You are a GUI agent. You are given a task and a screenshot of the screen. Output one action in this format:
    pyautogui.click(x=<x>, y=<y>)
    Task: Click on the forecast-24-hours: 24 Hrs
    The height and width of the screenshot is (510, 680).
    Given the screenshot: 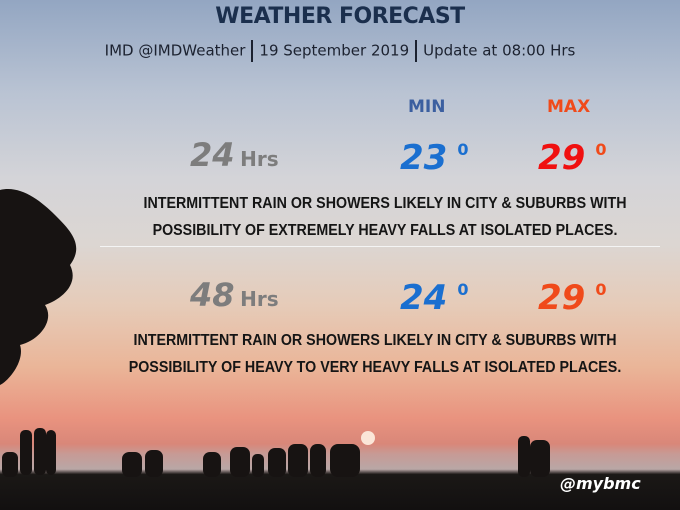 What is the action you would take?
    pyautogui.click(x=234, y=155)
    